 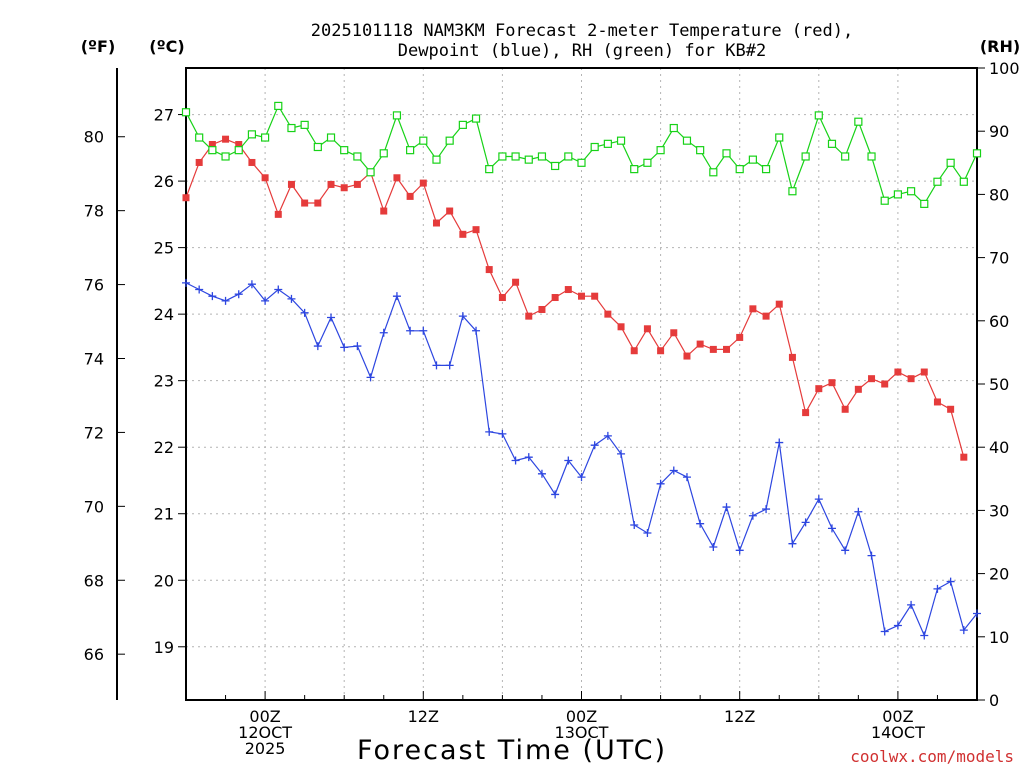 I want to click on rh-ticks: 0 10 20 30 40 50 60 70 80 90 100, so click(x=998, y=384).